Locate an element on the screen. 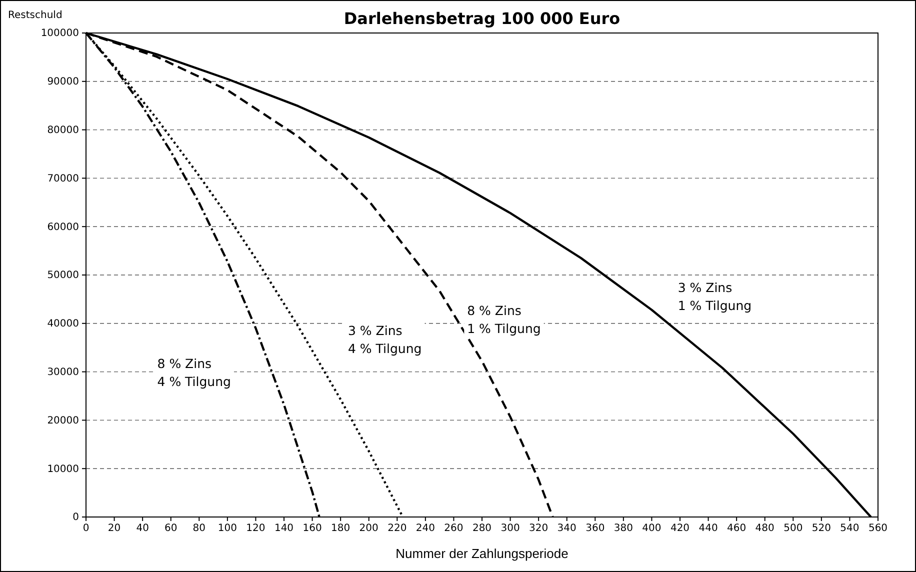 This screenshot has height=572, width=916. x-tick-label: 140 is located at coordinates (284, 528).